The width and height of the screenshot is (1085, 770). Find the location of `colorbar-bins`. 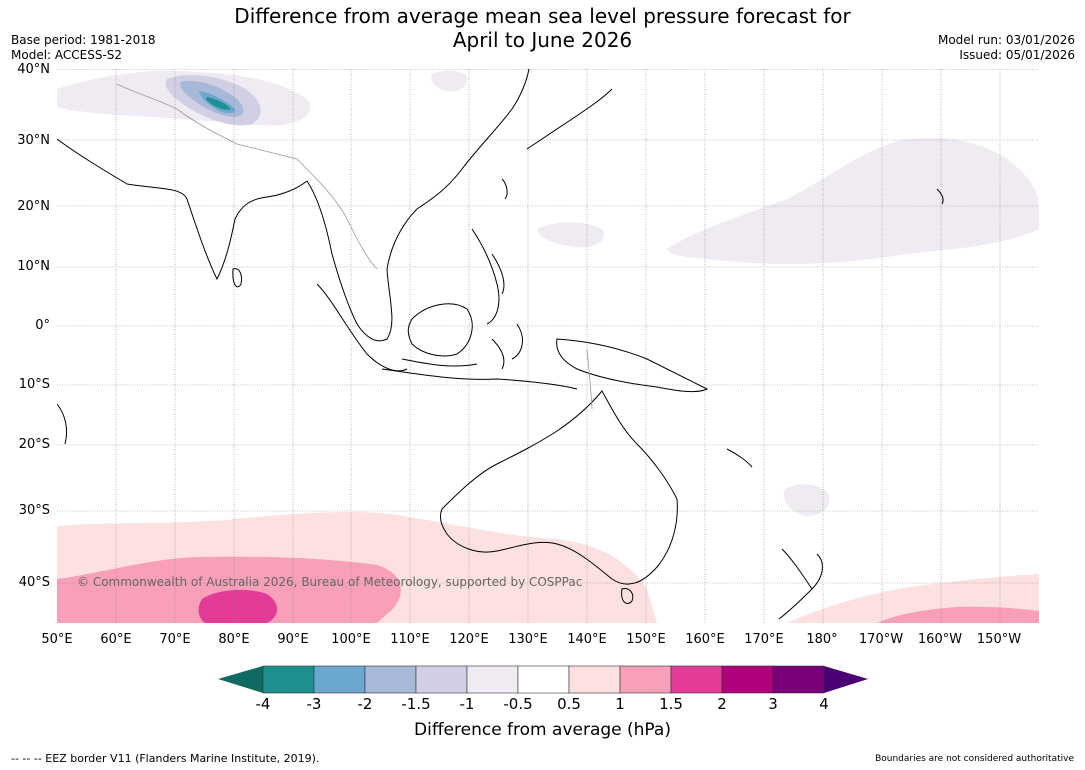

colorbar-bins is located at coordinates (543, 679).